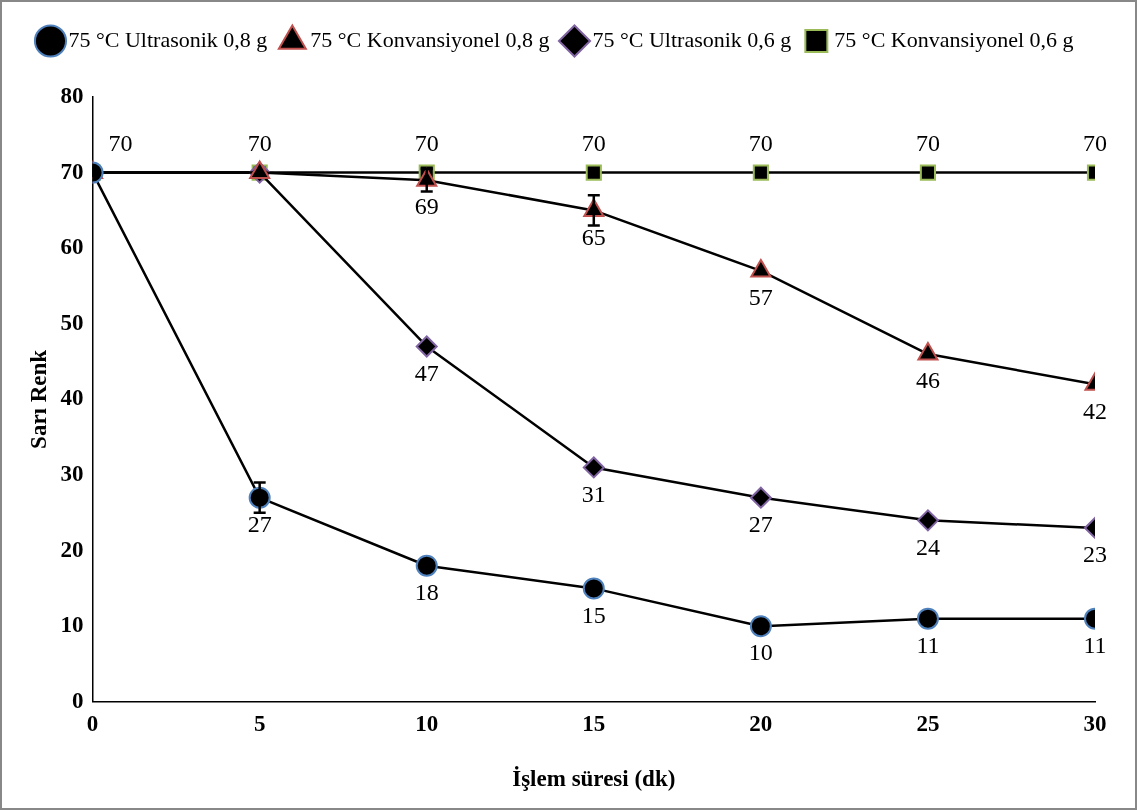  I want to click on data-label: 15, so click(593, 614).